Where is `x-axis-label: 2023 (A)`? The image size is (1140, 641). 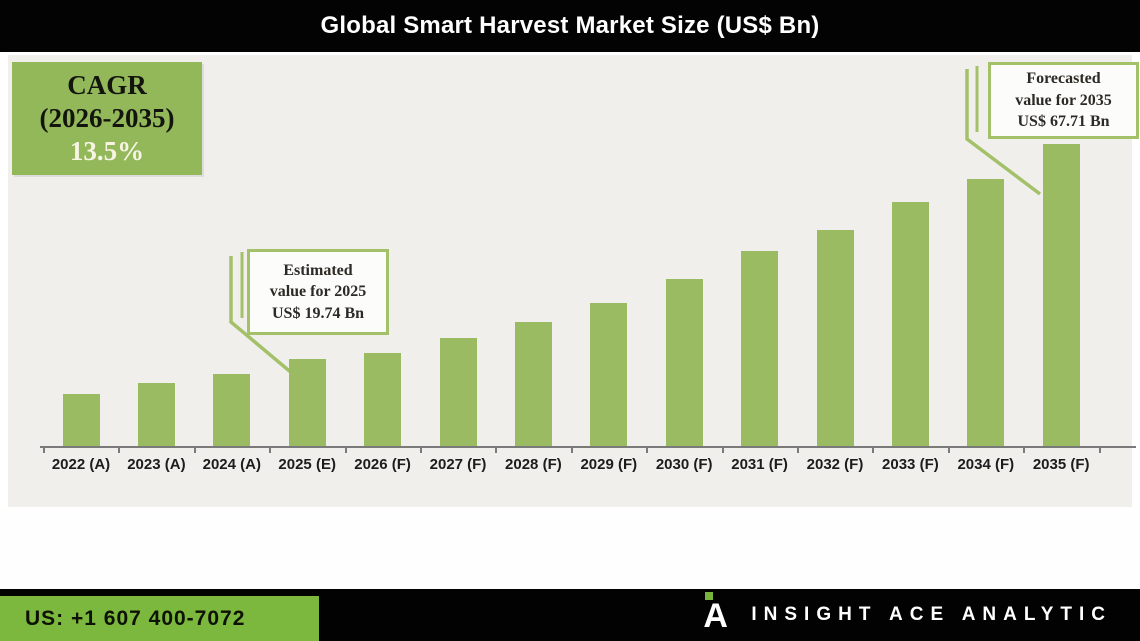
x-axis-label: 2023 (A) is located at coordinates (156, 464).